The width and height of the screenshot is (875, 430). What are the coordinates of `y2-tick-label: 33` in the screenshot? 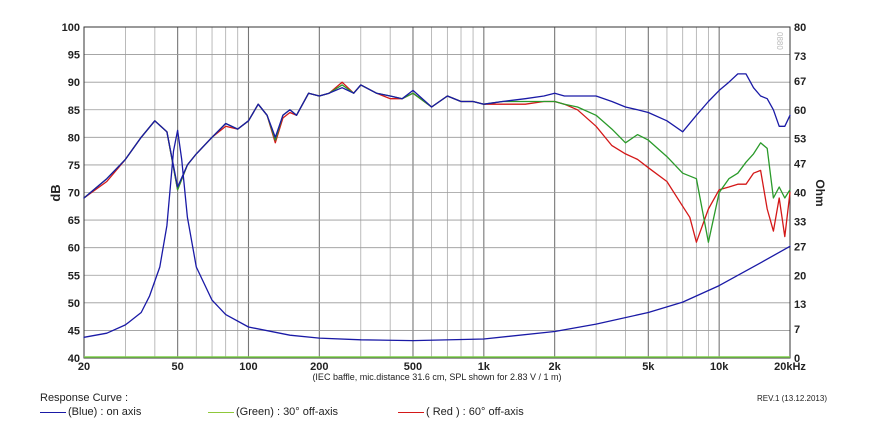 It's located at (800, 222).